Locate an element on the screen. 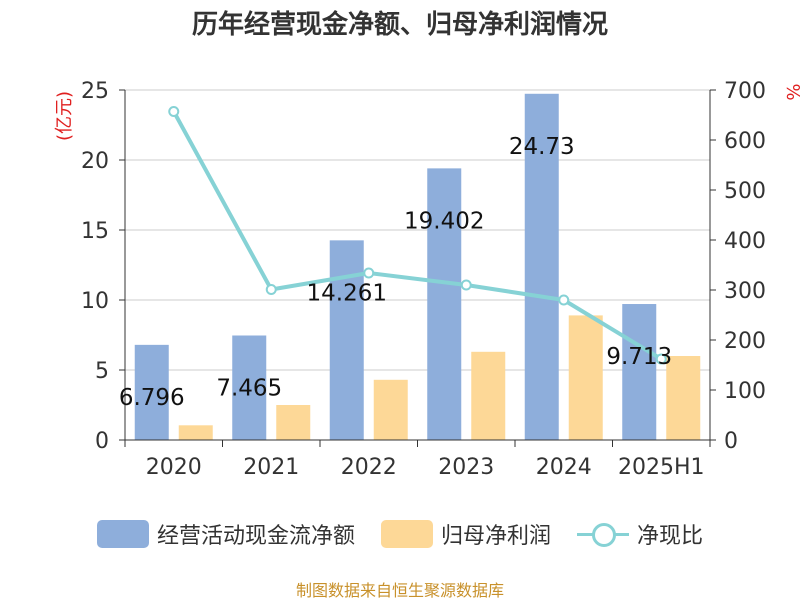  legend-item-cashflow: 经营活动现金流净额 is located at coordinates (225, 534).